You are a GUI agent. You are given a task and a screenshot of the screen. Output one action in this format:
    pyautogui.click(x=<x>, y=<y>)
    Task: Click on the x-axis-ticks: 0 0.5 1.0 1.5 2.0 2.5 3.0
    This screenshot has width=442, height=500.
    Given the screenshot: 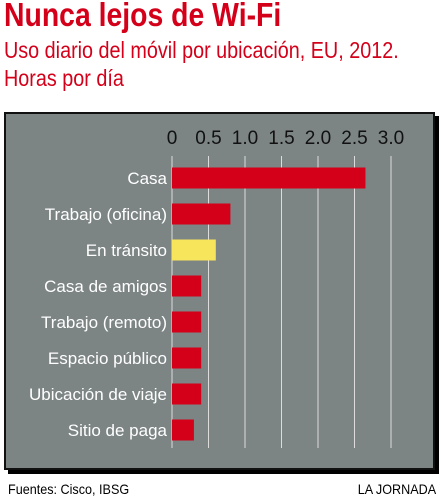 What is the action you would take?
    pyautogui.click(x=286, y=138)
    